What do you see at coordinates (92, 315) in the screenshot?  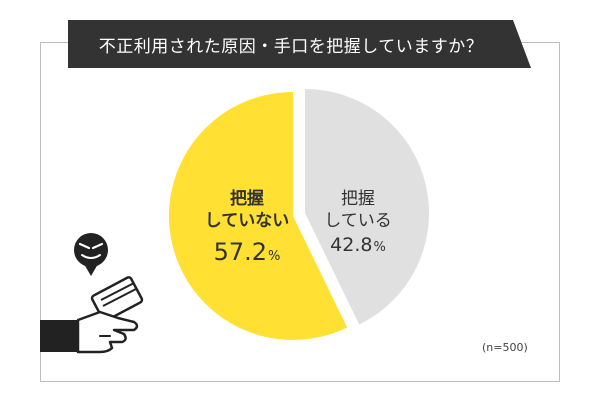 I see `hand-holding-card-icon` at bounding box center [92, 315].